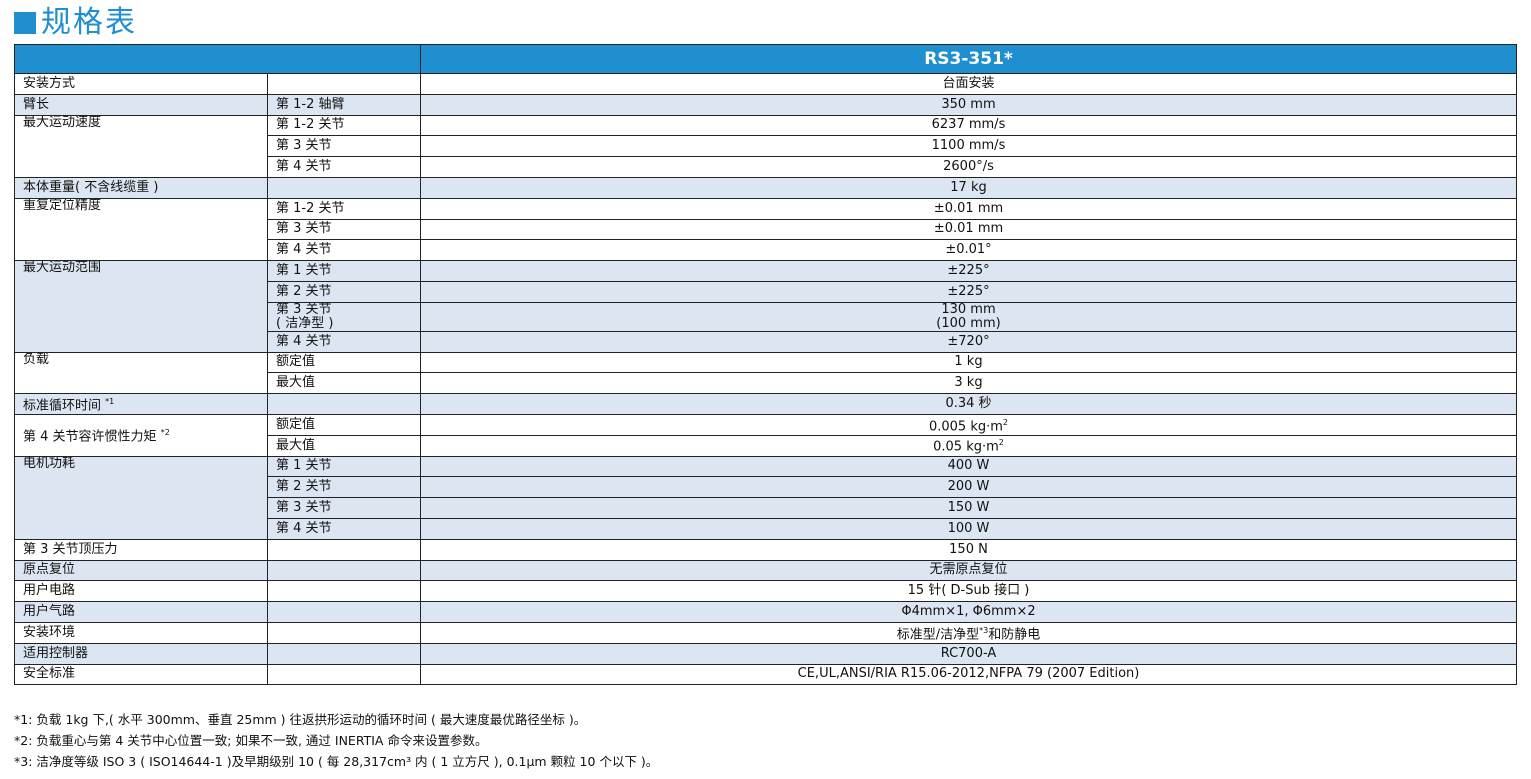 The image size is (1531, 779). Describe the element at coordinates (141, 497) in the screenshot. I see `spec-label: 电机功耗` at that location.